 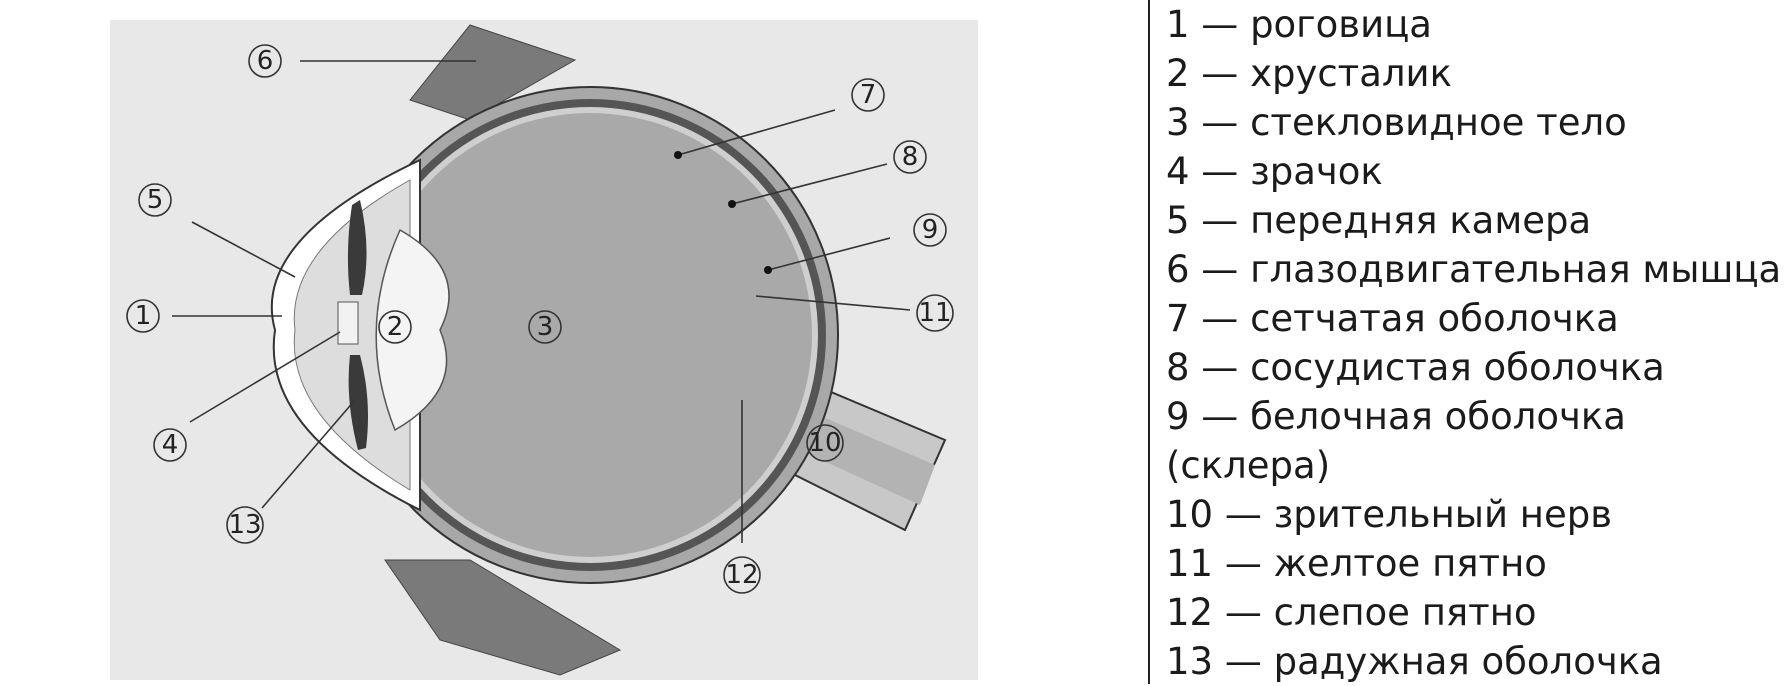 What do you see at coordinates (1274, 171) in the screenshot?
I see `legend-item-4: 4 — зрачок` at bounding box center [1274, 171].